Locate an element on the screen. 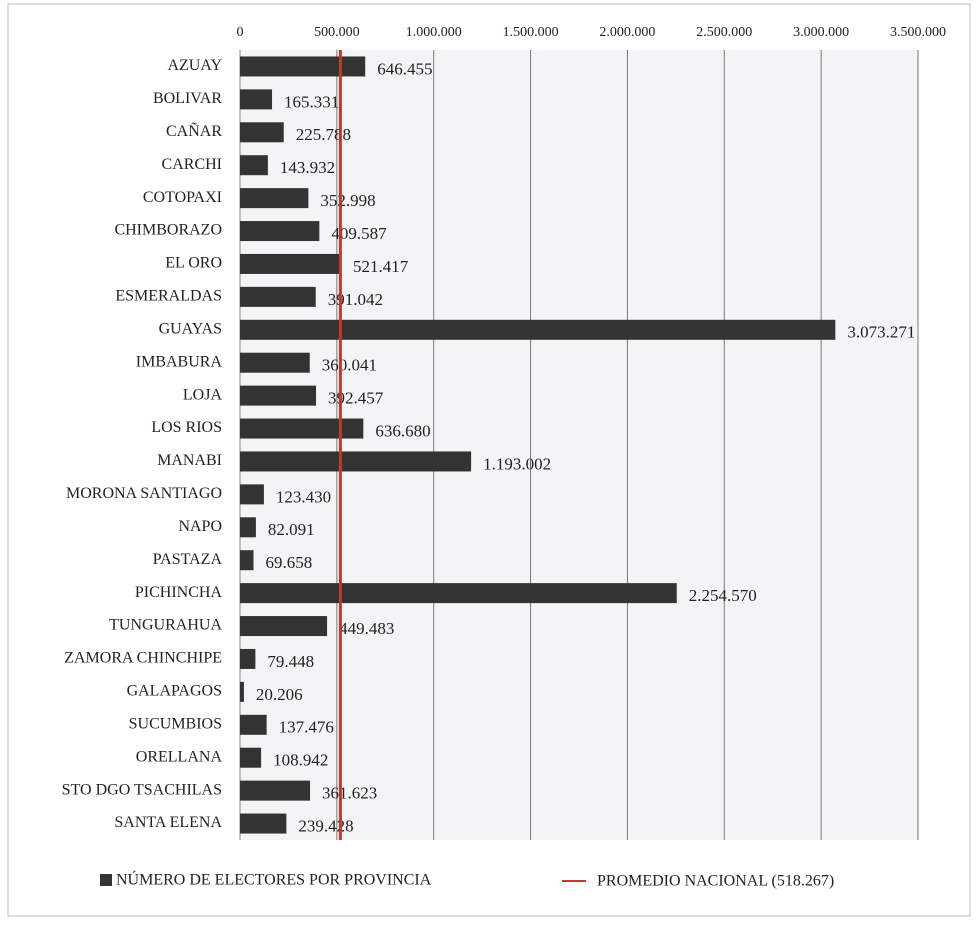 The image size is (978, 925). y-tick-label: MORONA SANTIAGO is located at coordinates (144, 493).